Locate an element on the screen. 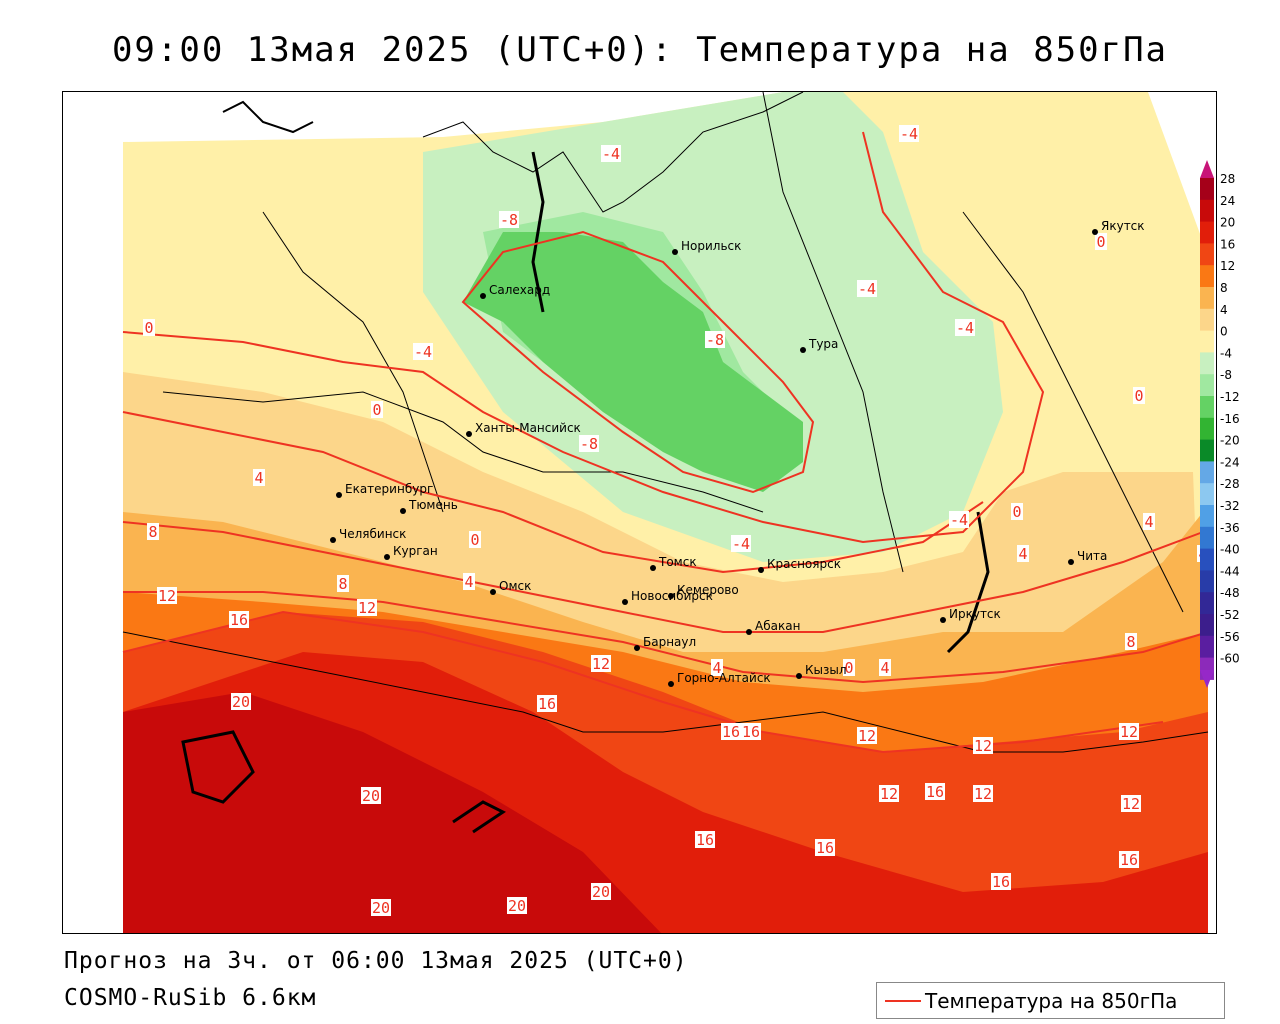  scale-tick-label: 8 is located at coordinates (1224, 288).